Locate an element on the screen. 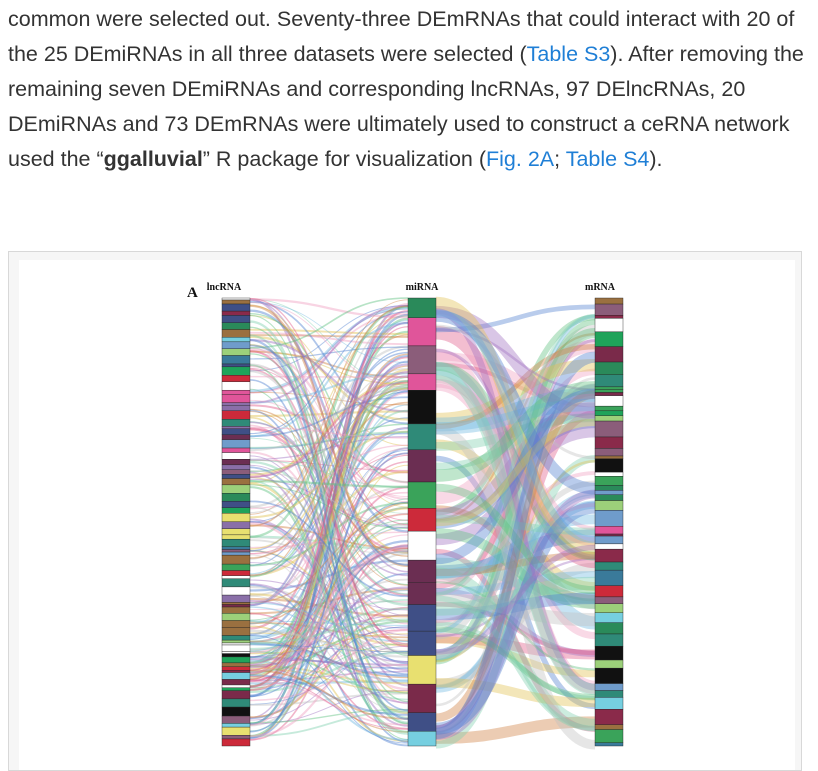 The width and height of the screenshot is (818, 771). link-table-s3: Table S3 is located at coordinates (568, 54).